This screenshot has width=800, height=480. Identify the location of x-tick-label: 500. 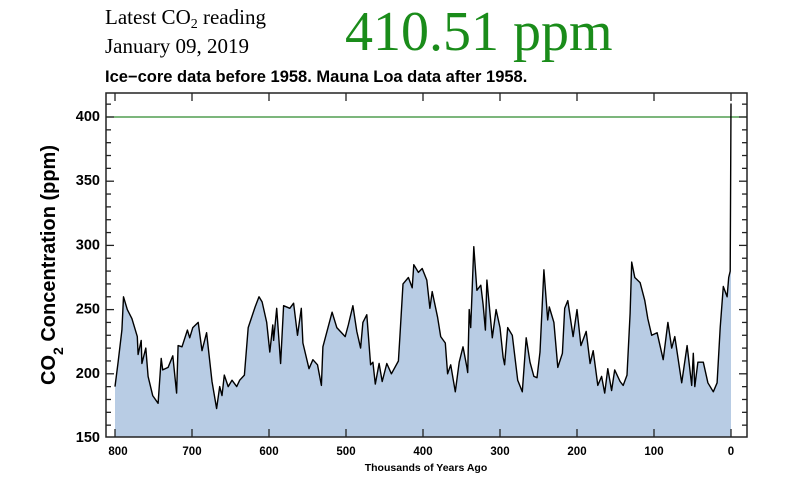
(345, 452).